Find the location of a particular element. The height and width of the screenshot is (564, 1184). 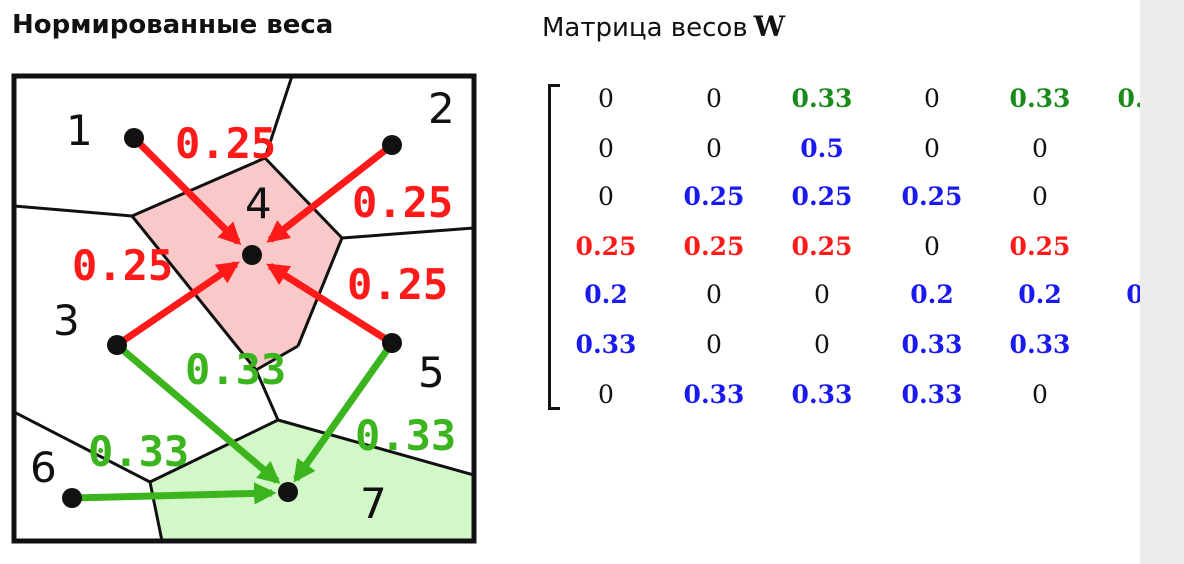

matrix-cell-r7-c3: 0.33 is located at coordinates (822, 394).